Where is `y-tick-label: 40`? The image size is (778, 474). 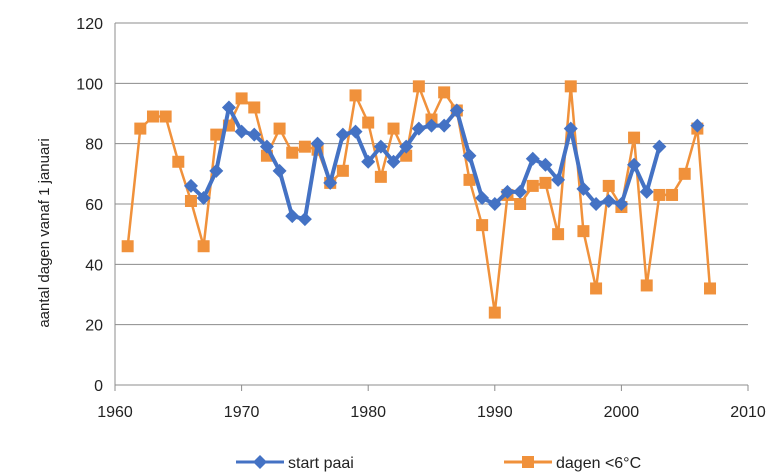
y-tick-label: 40 is located at coordinates (94, 265).